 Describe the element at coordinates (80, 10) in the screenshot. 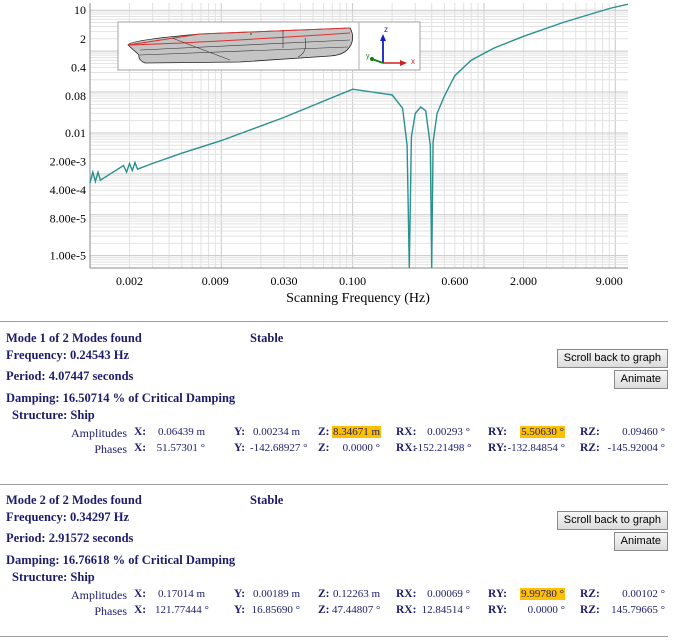

I see `y-tick-label: 10` at that location.